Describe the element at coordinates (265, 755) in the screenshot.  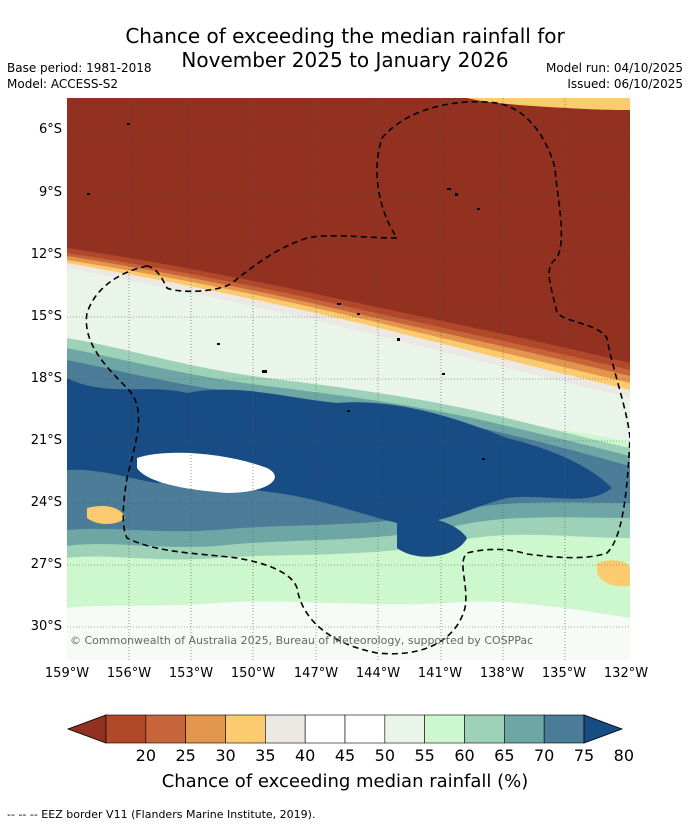
I see `colorbar-tick-label: 35` at that location.